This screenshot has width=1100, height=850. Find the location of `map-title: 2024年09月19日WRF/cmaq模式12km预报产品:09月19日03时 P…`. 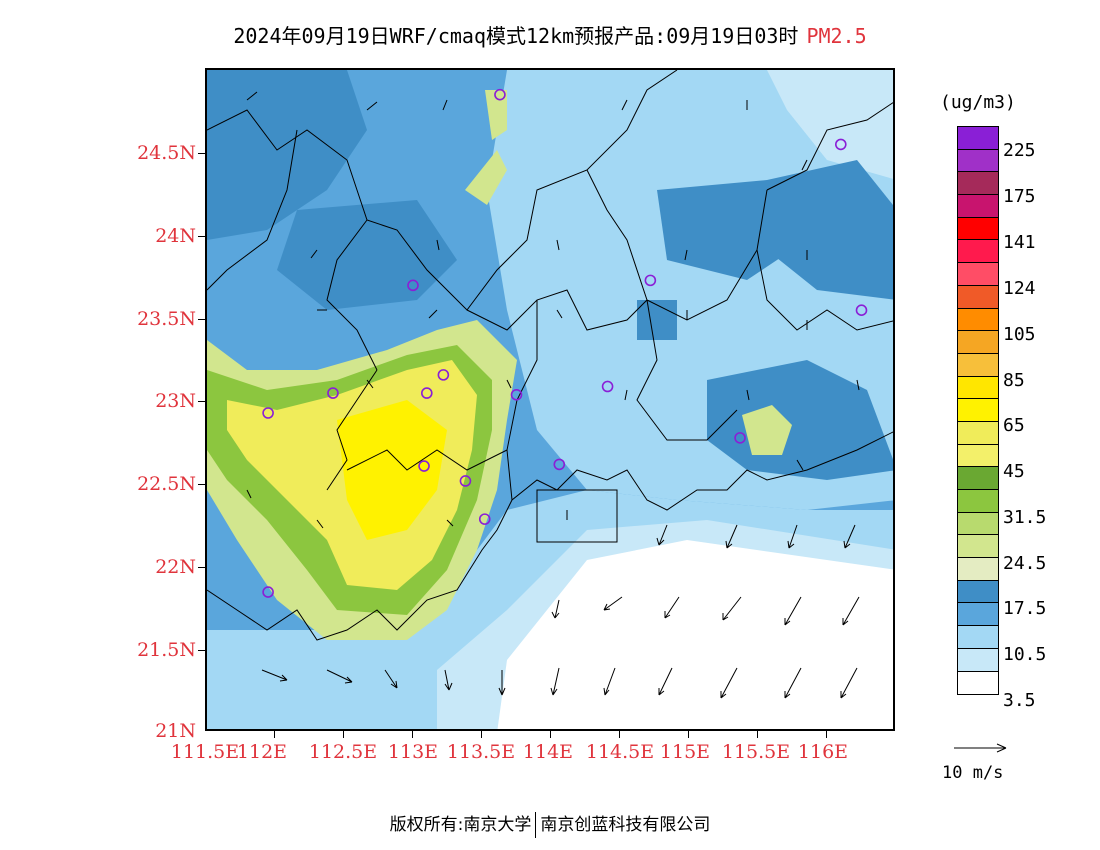

map-title: 2024年09月19日WRF/cmaq模式12km预报产品:09月19日03时 P… is located at coordinates (550, 34).